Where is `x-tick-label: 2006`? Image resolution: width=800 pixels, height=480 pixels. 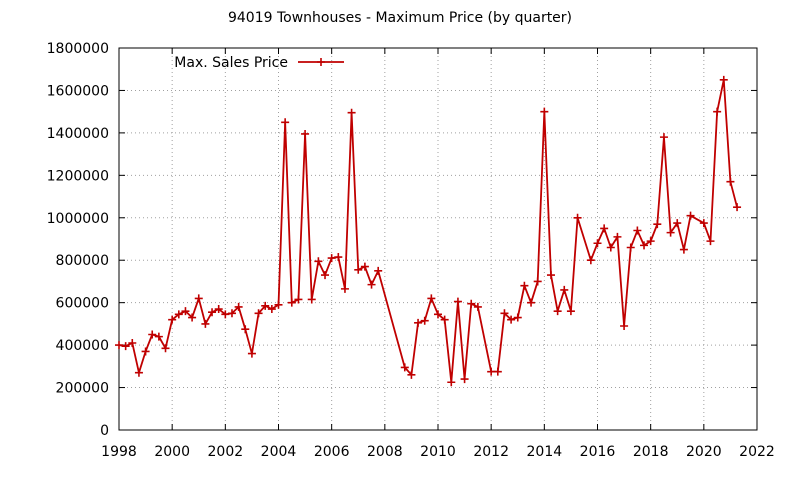
x-tick-label: 2006 is located at coordinates (332, 452).